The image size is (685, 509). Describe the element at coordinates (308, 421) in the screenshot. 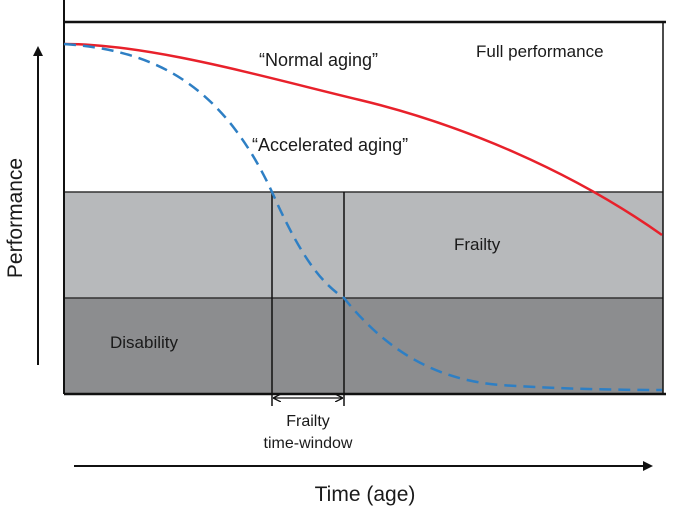

I see `frailty-window-label-line1: Frailty` at that location.